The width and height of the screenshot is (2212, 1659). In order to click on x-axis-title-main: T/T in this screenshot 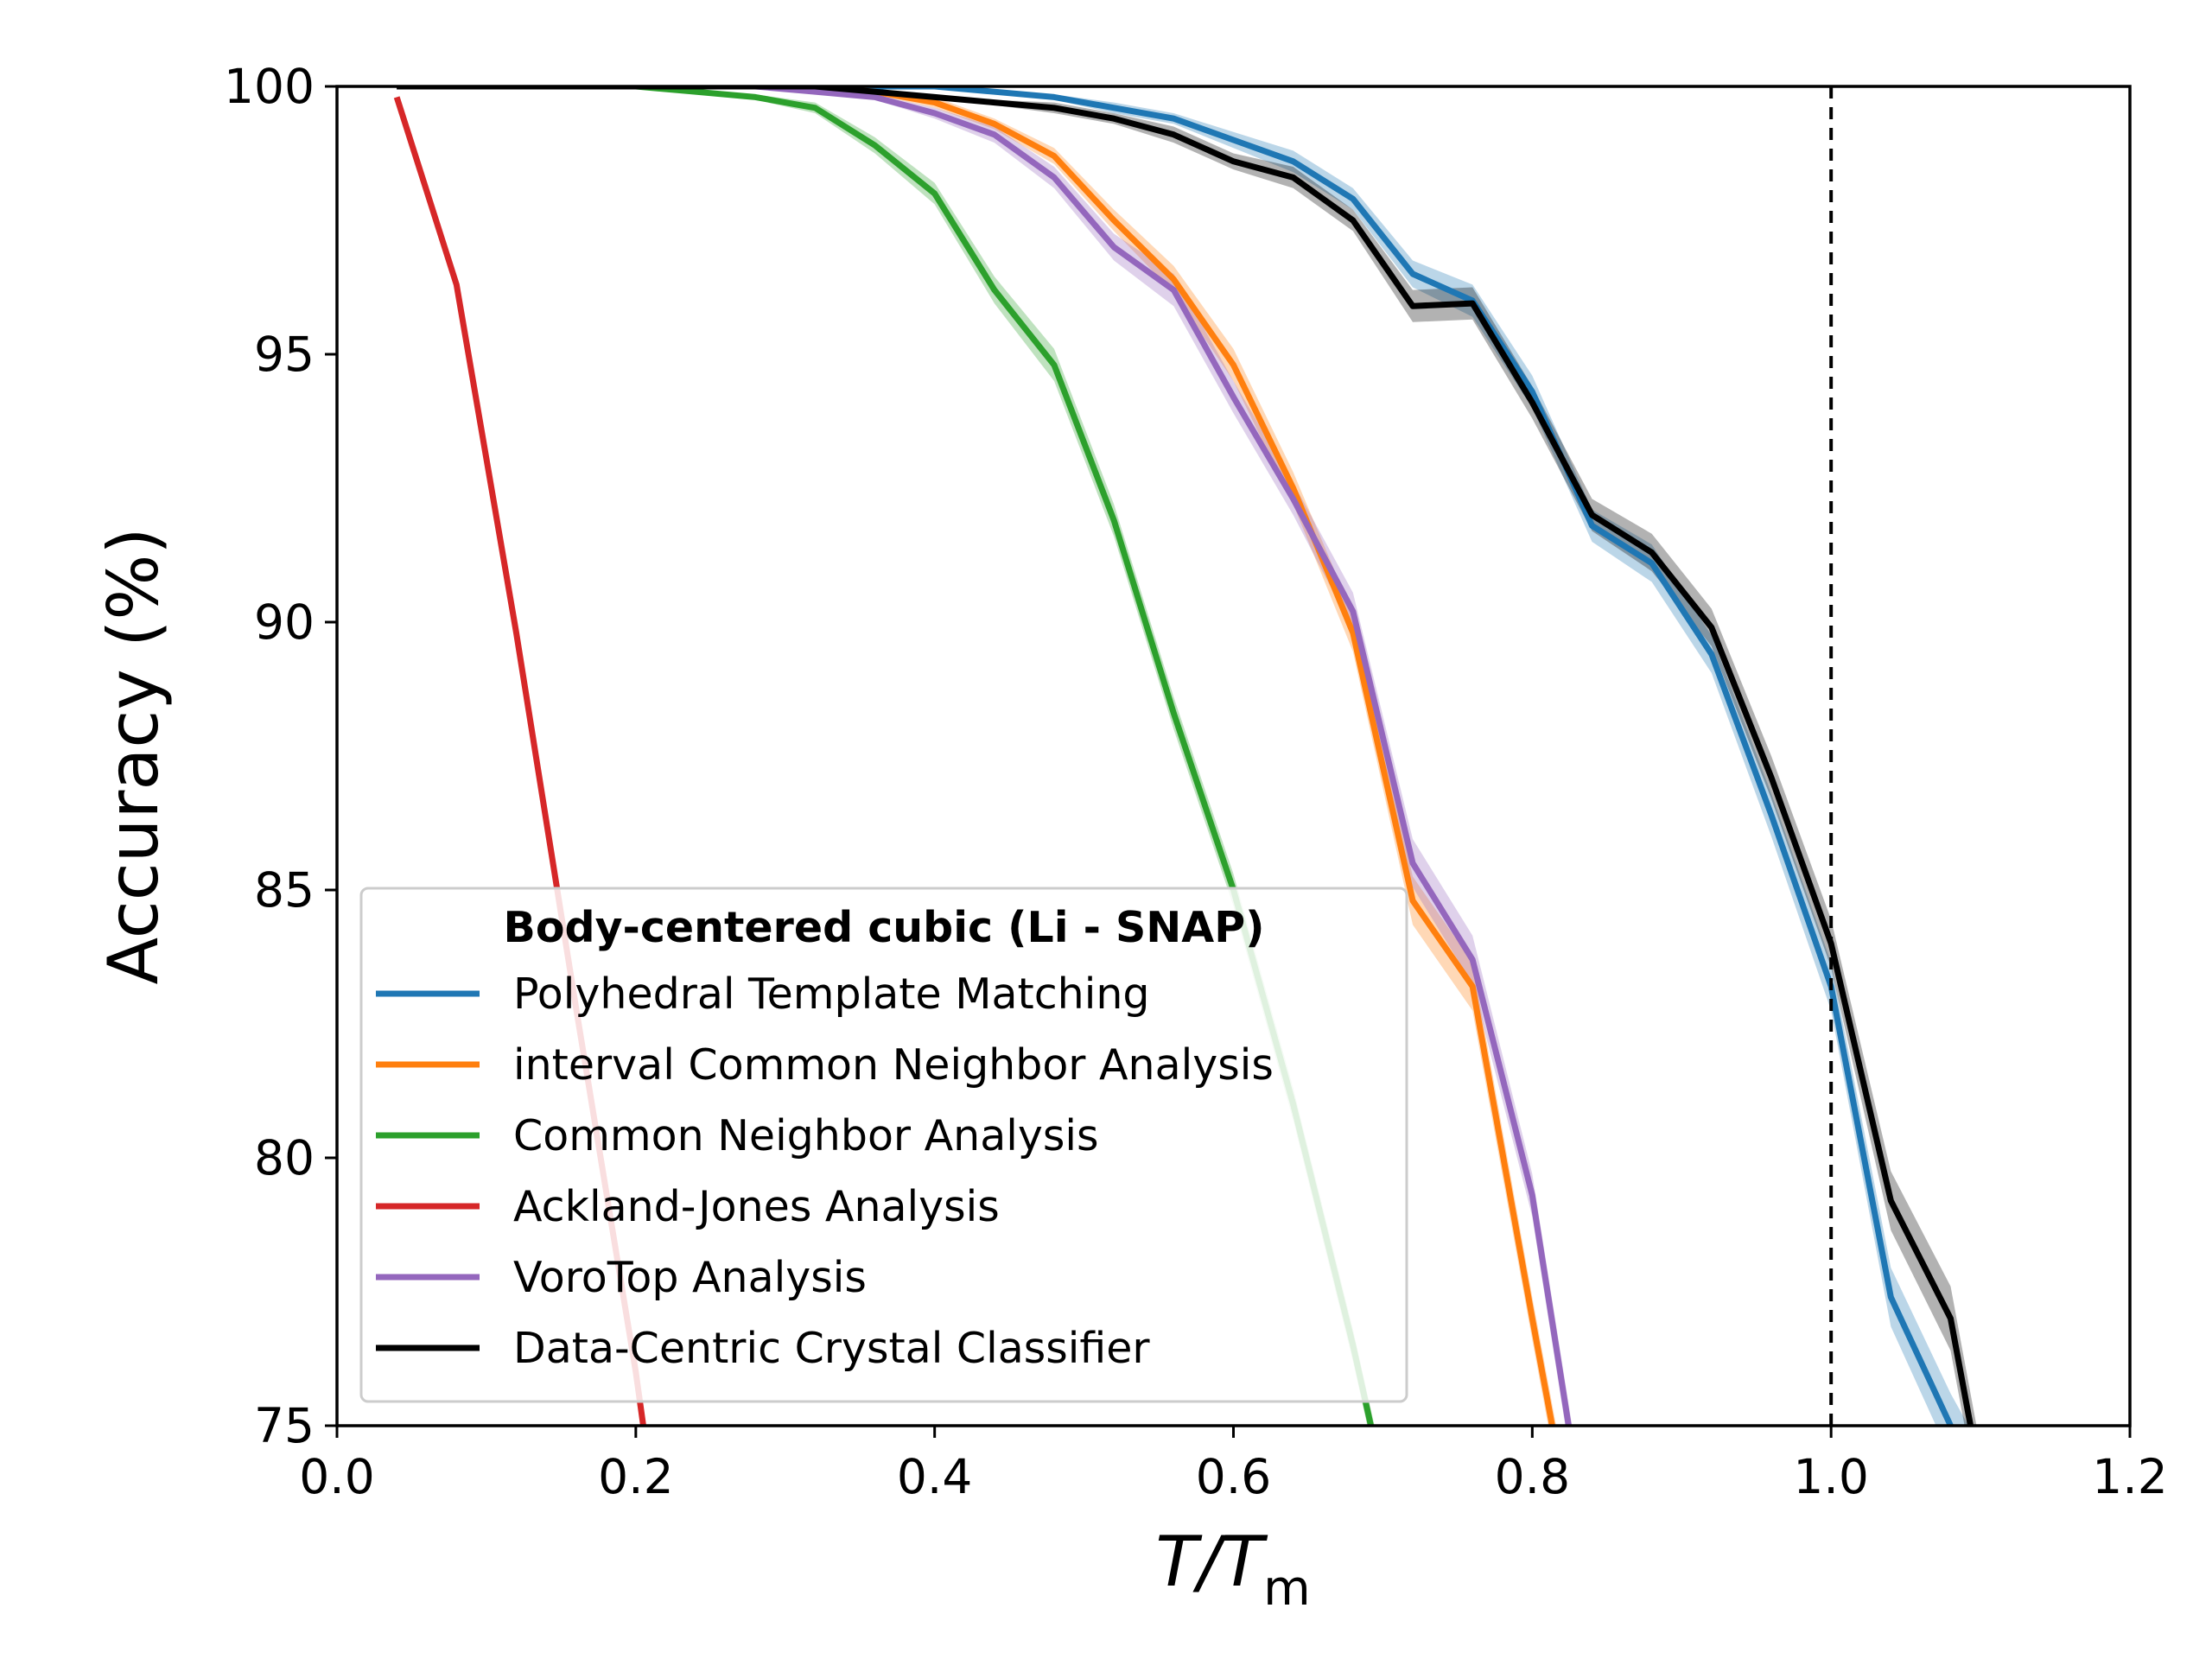, I will do `click(1211, 1562)`.